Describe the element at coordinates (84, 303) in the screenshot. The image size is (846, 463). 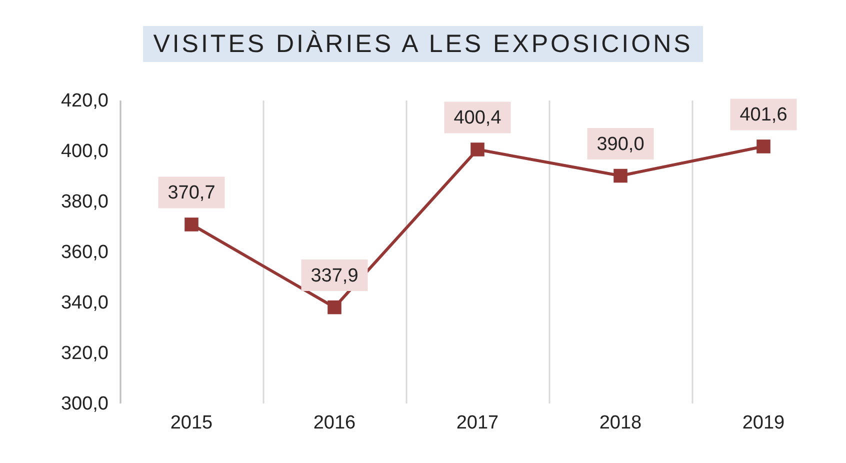
I see `y-tick-label: 340,0` at that location.